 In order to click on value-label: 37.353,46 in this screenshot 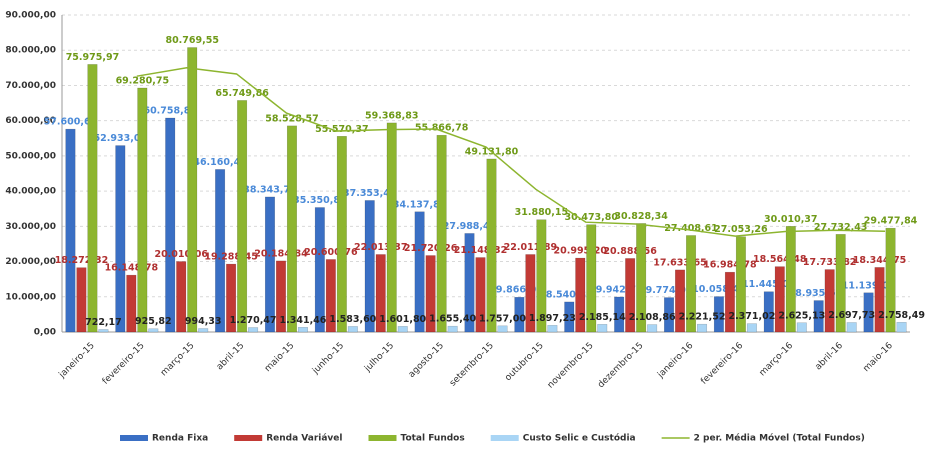, I will do `click(370, 193)`.